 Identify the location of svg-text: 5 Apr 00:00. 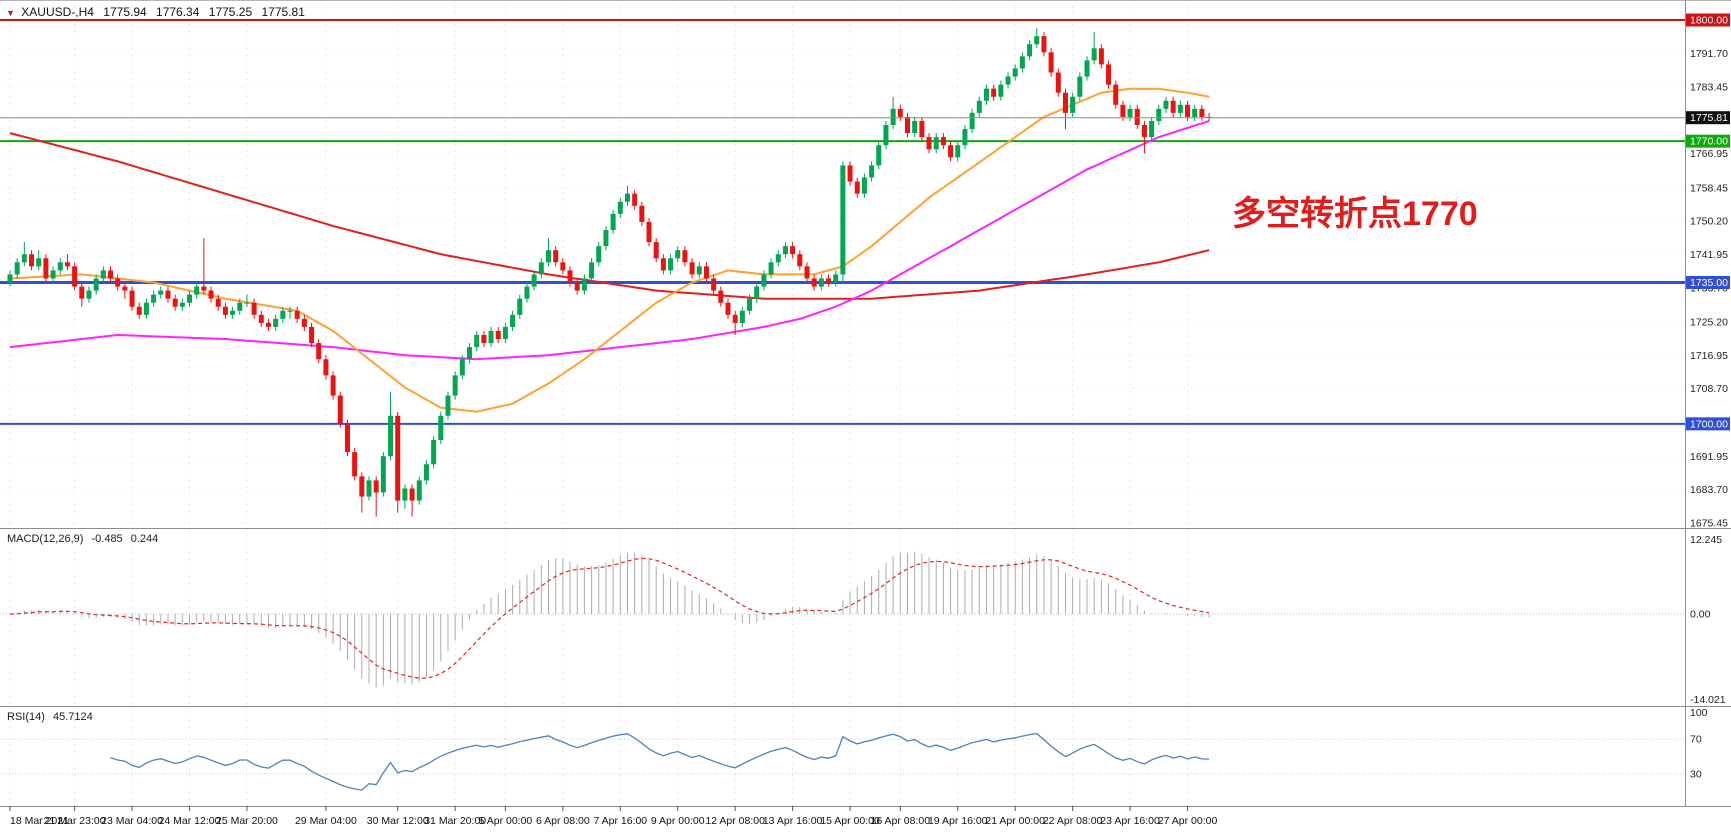
(506, 821).